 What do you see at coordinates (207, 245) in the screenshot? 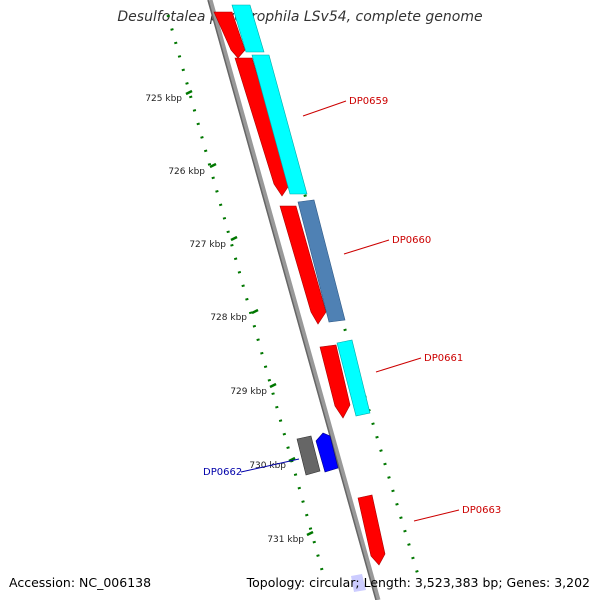
I see `tick-label-727: 727 kbp` at bounding box center [207, 245].